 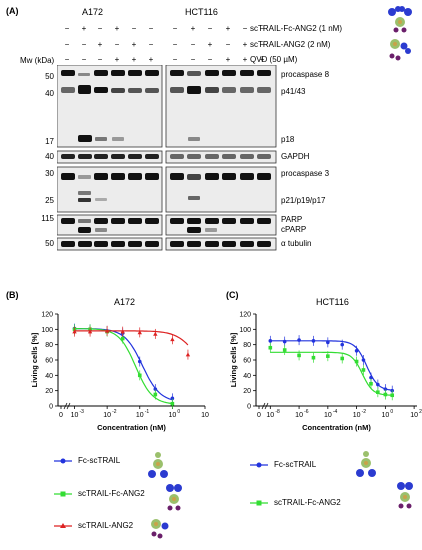 I want to click on band-label-gapdh: GAPDH, so click(x=295, y=156).